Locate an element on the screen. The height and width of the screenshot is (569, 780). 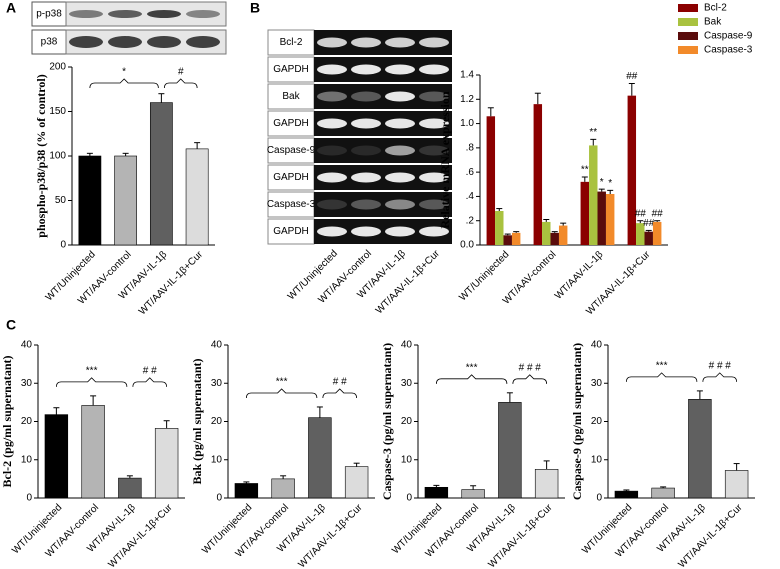
blot-label-box is located at coordinates (49, 42).